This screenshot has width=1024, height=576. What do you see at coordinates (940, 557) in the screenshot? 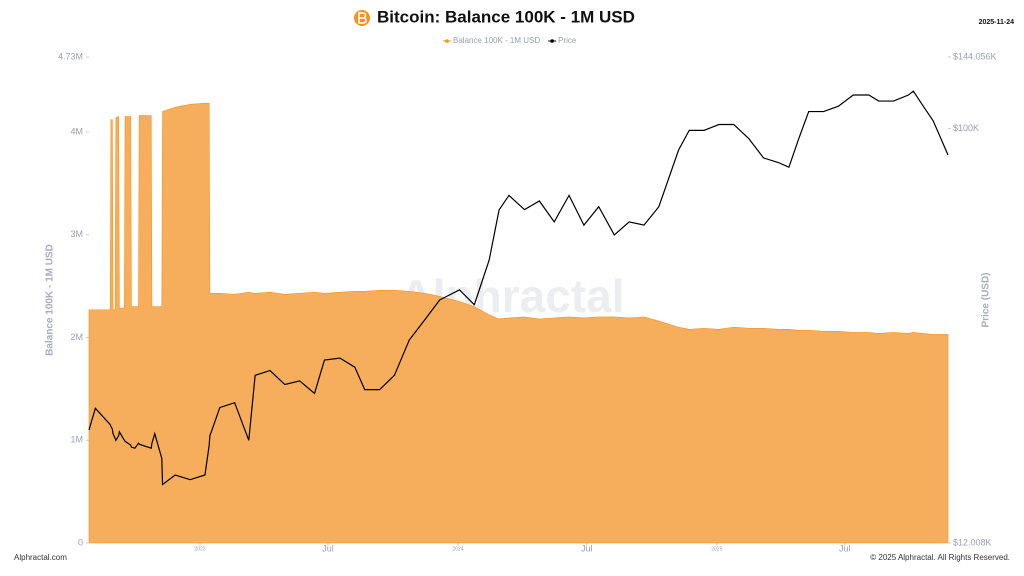
I see `copyright: © 2025 Alphractal. All Rights Reserved.` at bounding box center [940, 557].